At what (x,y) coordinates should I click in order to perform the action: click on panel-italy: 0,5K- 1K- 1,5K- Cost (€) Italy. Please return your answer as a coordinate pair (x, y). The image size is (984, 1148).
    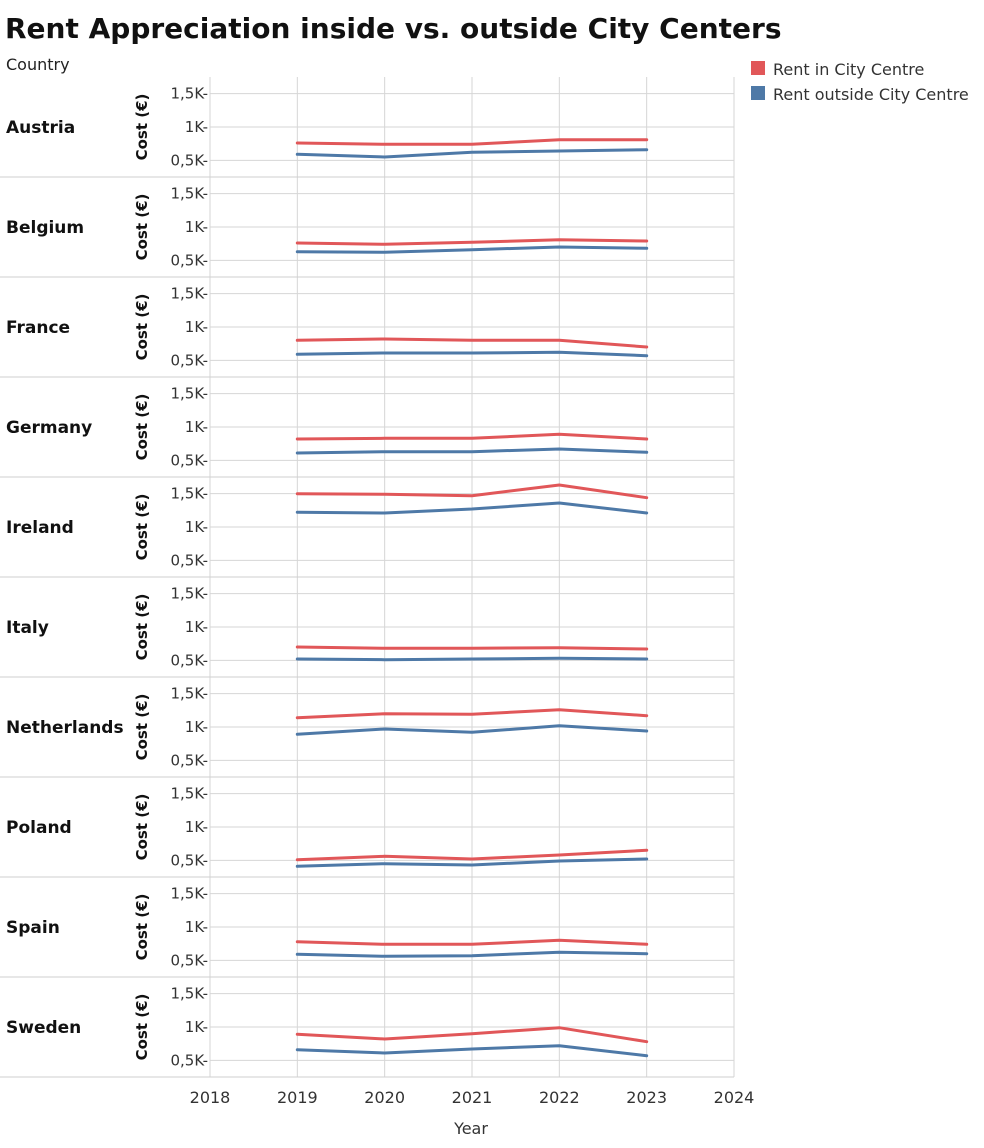
    Looking at the image, I should click on (367, 622).